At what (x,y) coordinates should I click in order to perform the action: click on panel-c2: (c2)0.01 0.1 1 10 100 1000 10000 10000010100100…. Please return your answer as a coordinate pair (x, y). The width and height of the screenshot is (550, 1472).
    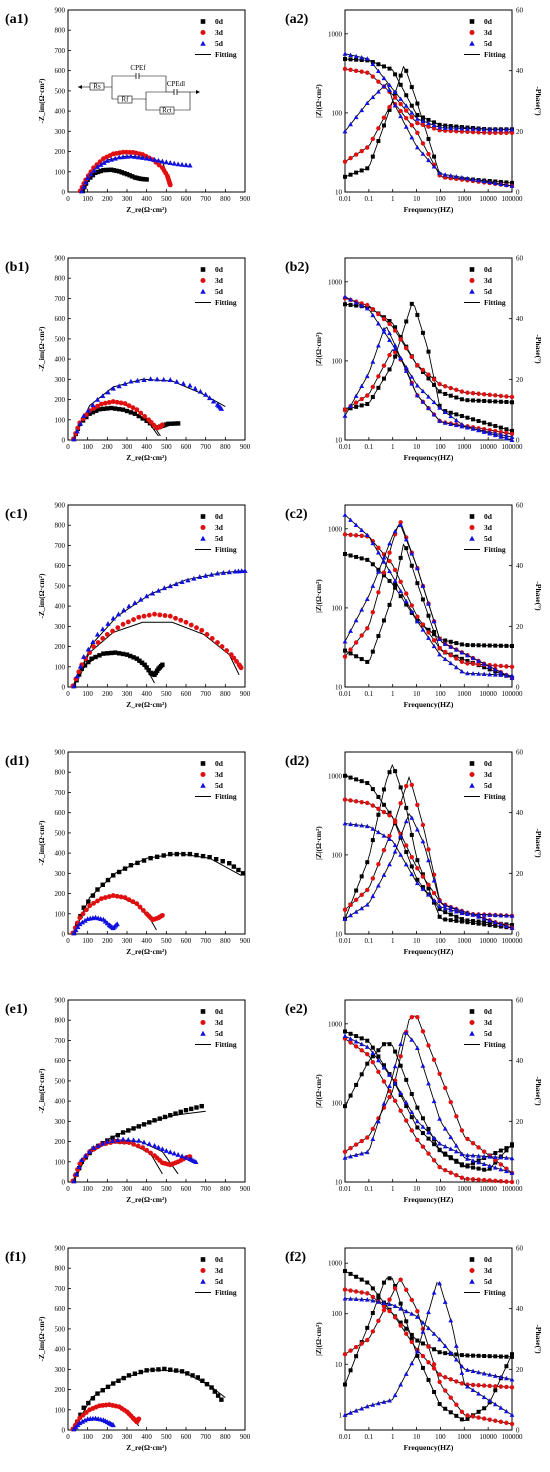
    Looking at the image, I should click on (414, 606).